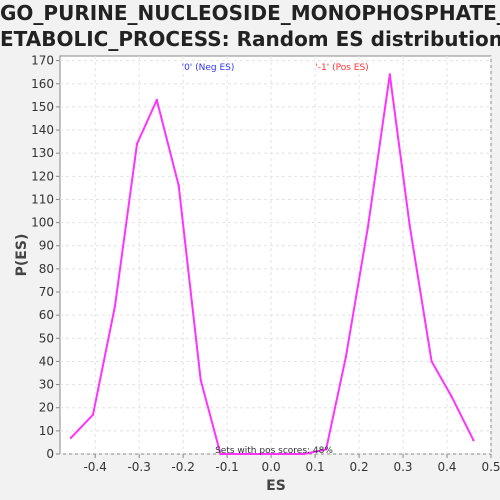 This screenshot has width=500, height=500. What do you see at coordinates (46, 315) in the screenshot?
I see `y-tick-label: 60` at bounding box center [46, 315].